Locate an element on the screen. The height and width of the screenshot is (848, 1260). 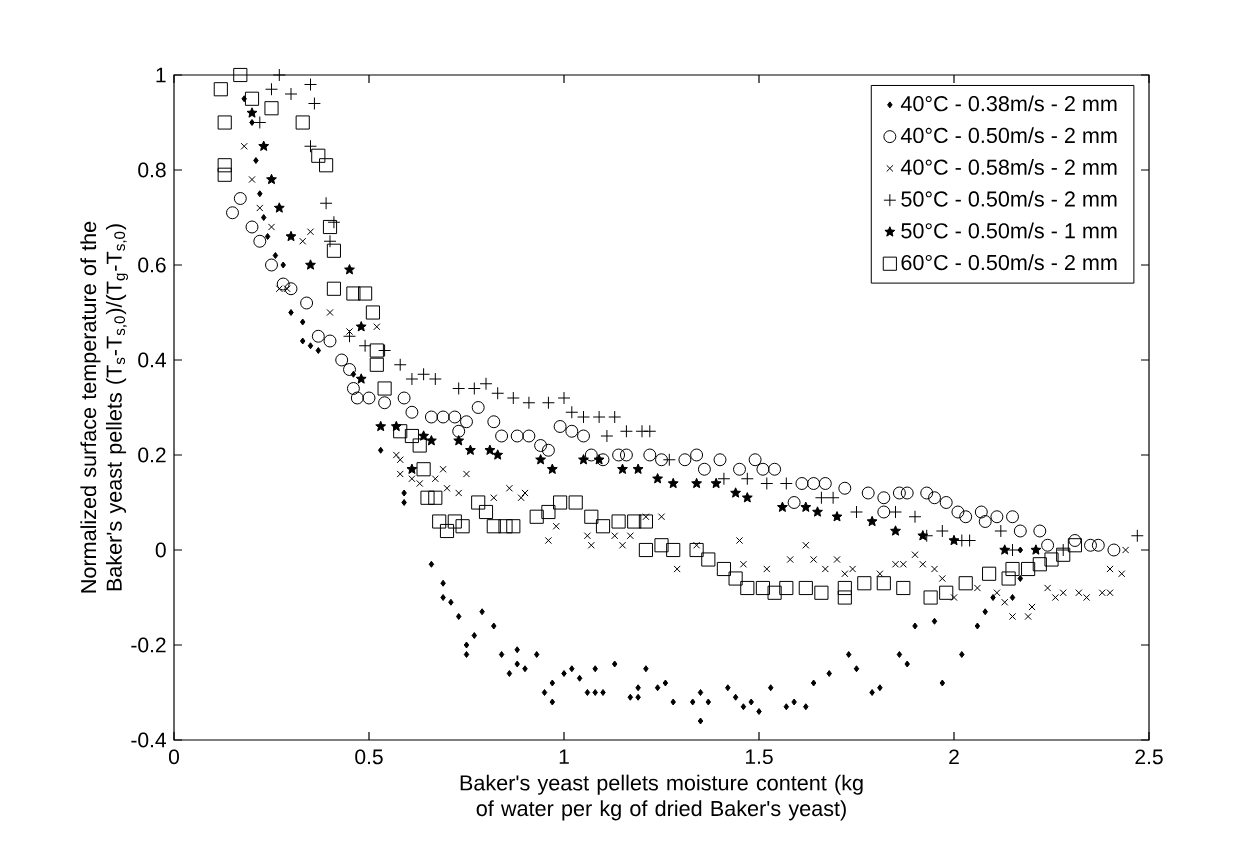
y-tick-label: 0.4 is located at coordinates (152, 360).